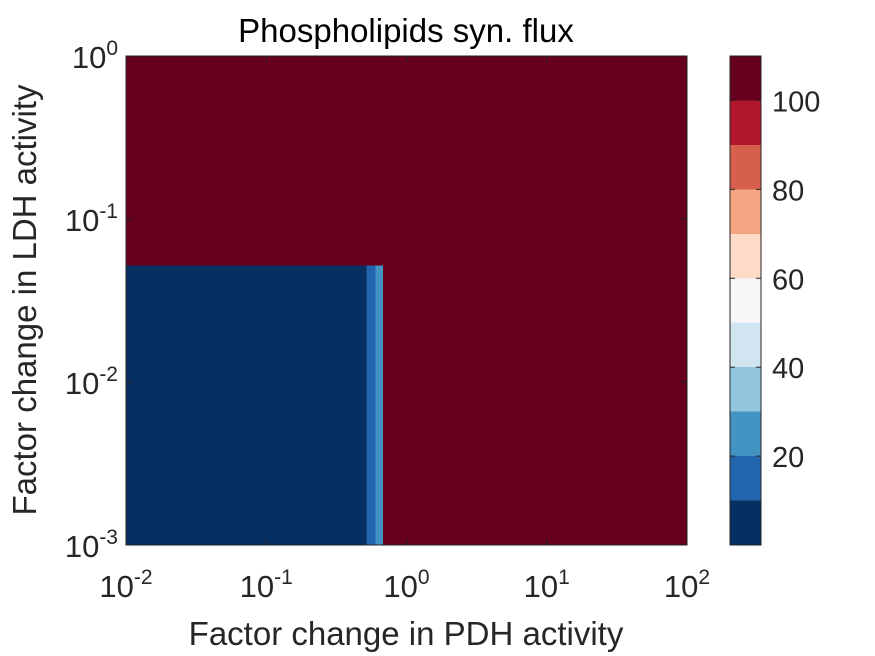 This screenshot has width=875, height=656. What do you see at coordinates (91, 219) in the screenshot?
I see `y-tick-label-2: 10⁻¹` at bounding box center [91, 219].